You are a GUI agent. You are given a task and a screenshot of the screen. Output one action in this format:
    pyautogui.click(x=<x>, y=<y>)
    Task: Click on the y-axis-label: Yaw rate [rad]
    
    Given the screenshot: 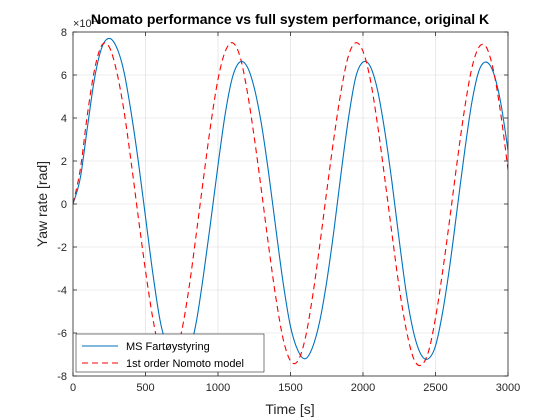 What is the action you would take?
    pyautogui.click(x=42, y=204)
    